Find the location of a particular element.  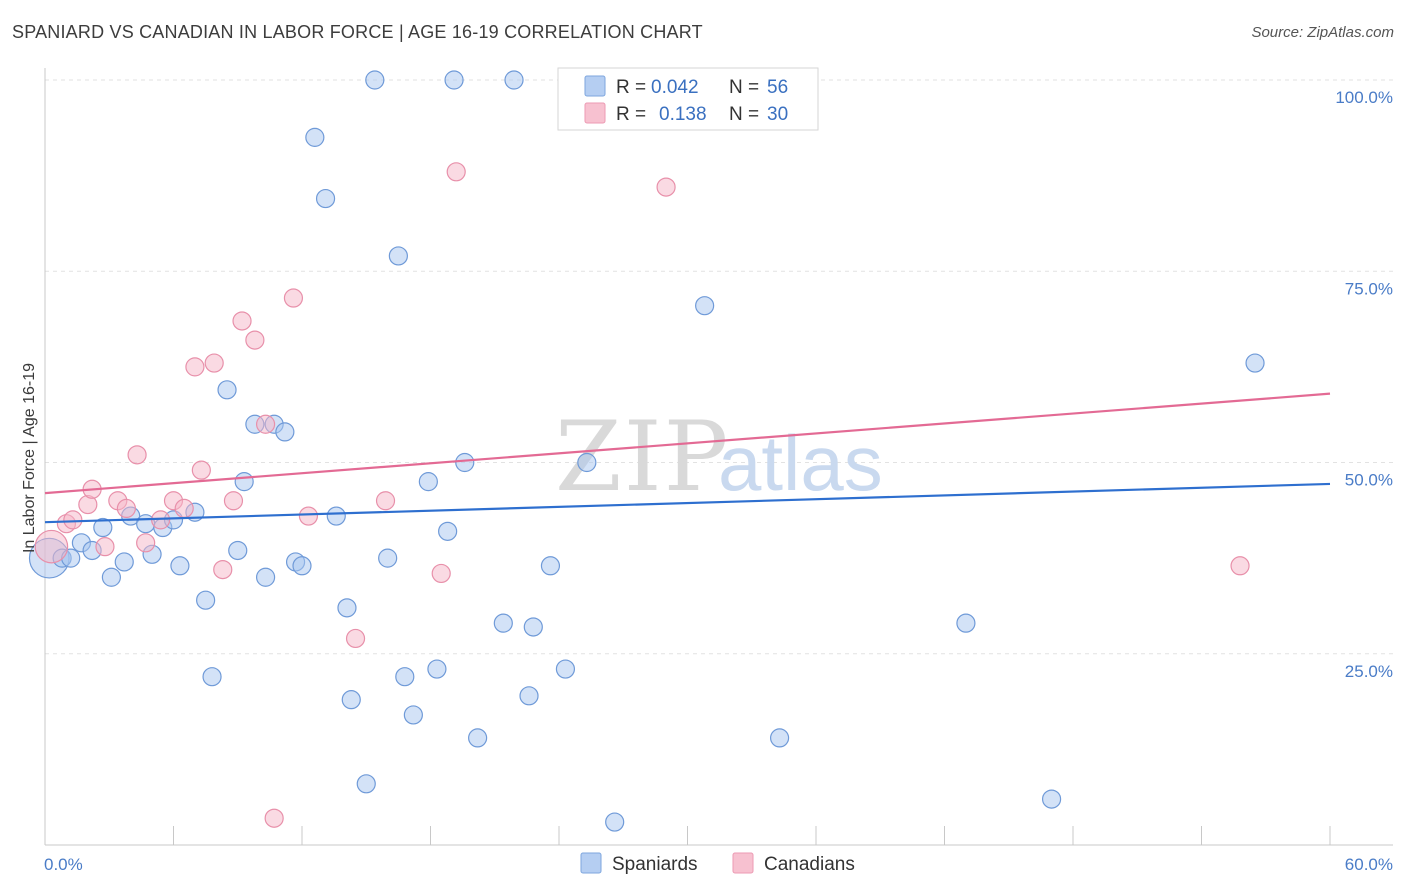

legend-r-value: 0.138 is located at coordinates (683, 114).